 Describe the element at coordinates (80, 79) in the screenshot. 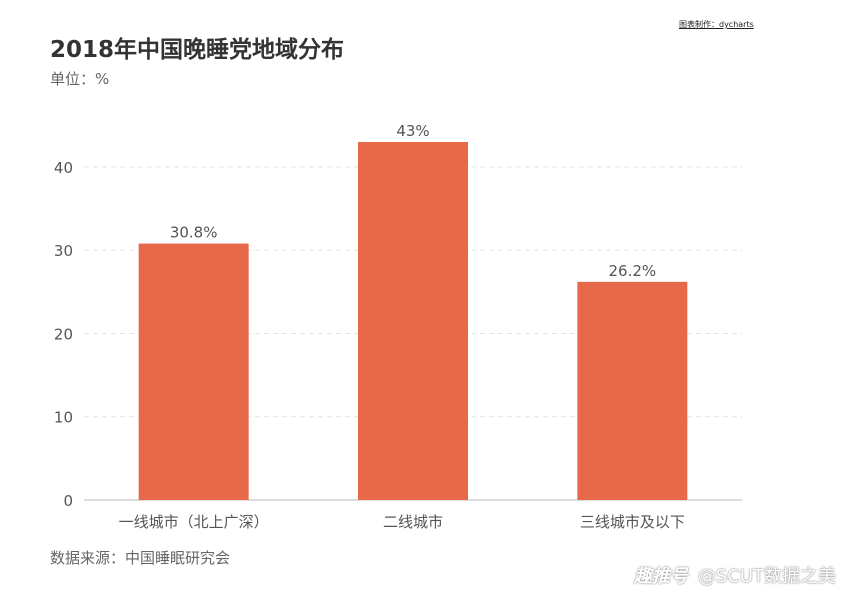

I see `chart-unit: 单位：%` at that location.